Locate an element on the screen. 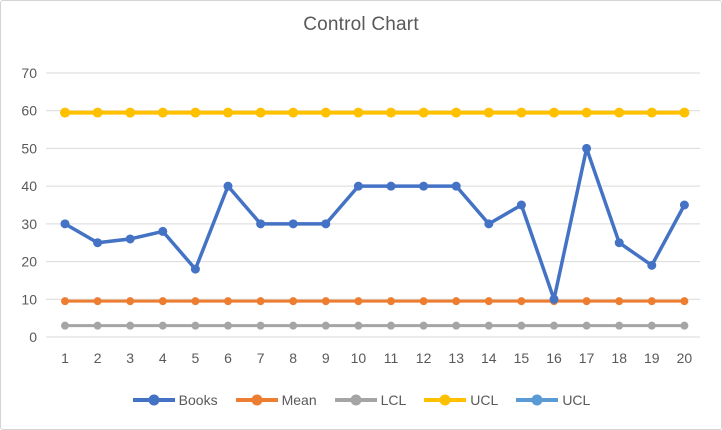  legend-item-ucl-2: UCL is located at coordinates (552, 400).